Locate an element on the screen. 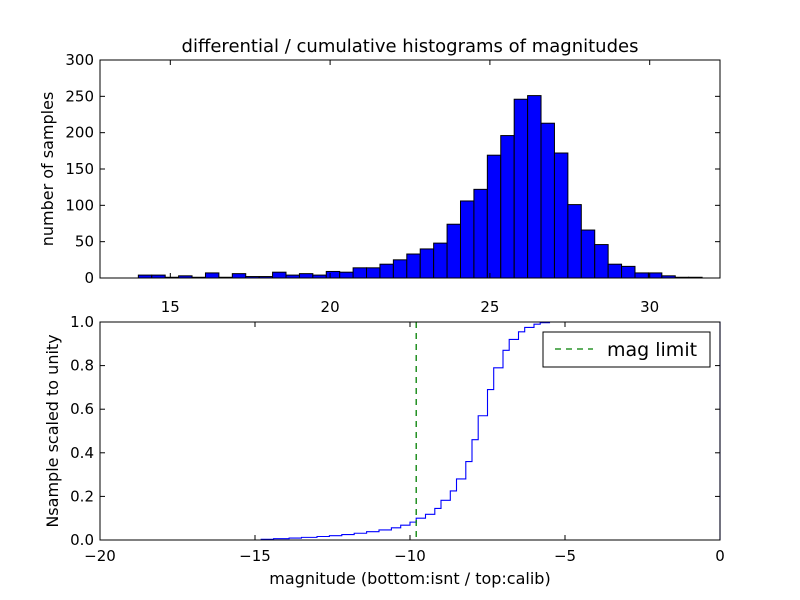 This screenshot has width=800, height=600. top-y-tick-label: 250 is located at coordinates (79, 96).